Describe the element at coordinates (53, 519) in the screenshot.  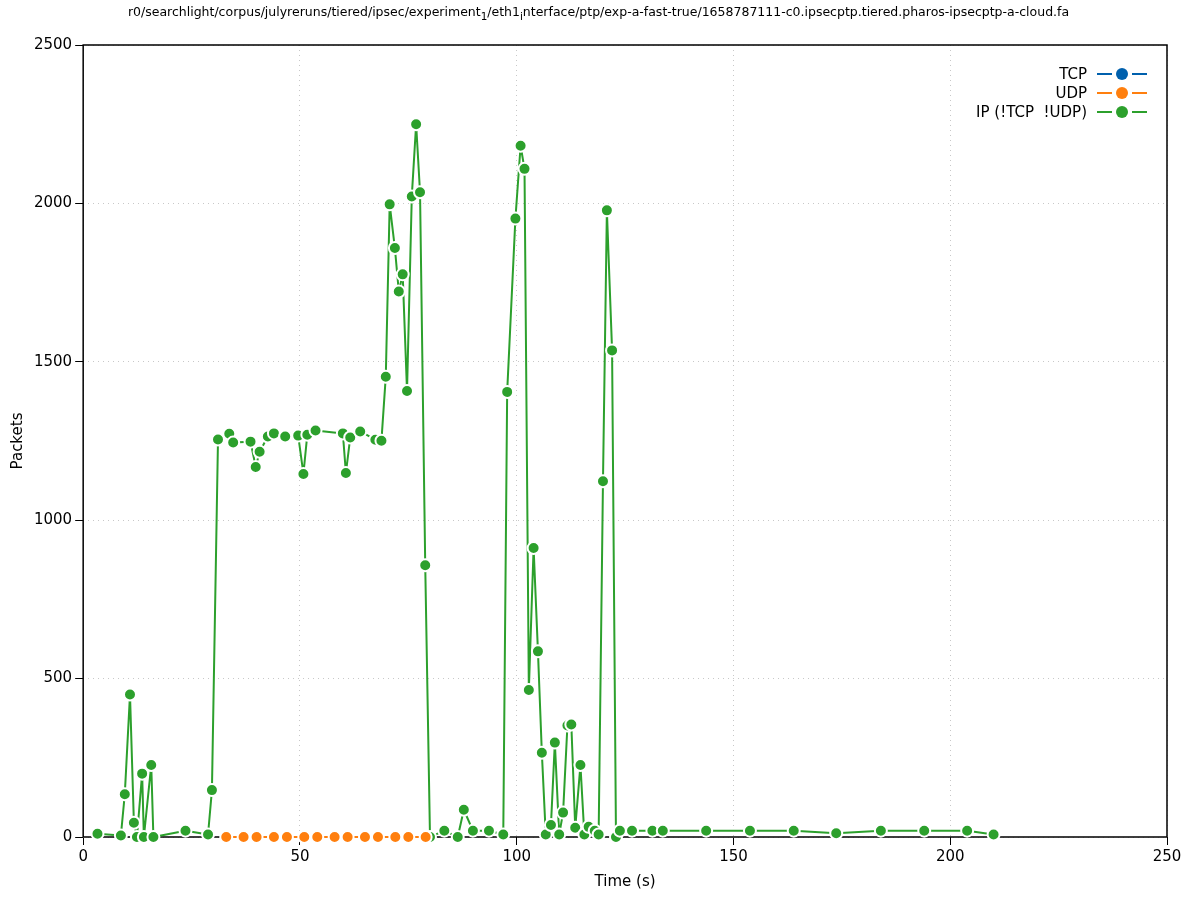
I see `y-tick-label: 1000` at that location.